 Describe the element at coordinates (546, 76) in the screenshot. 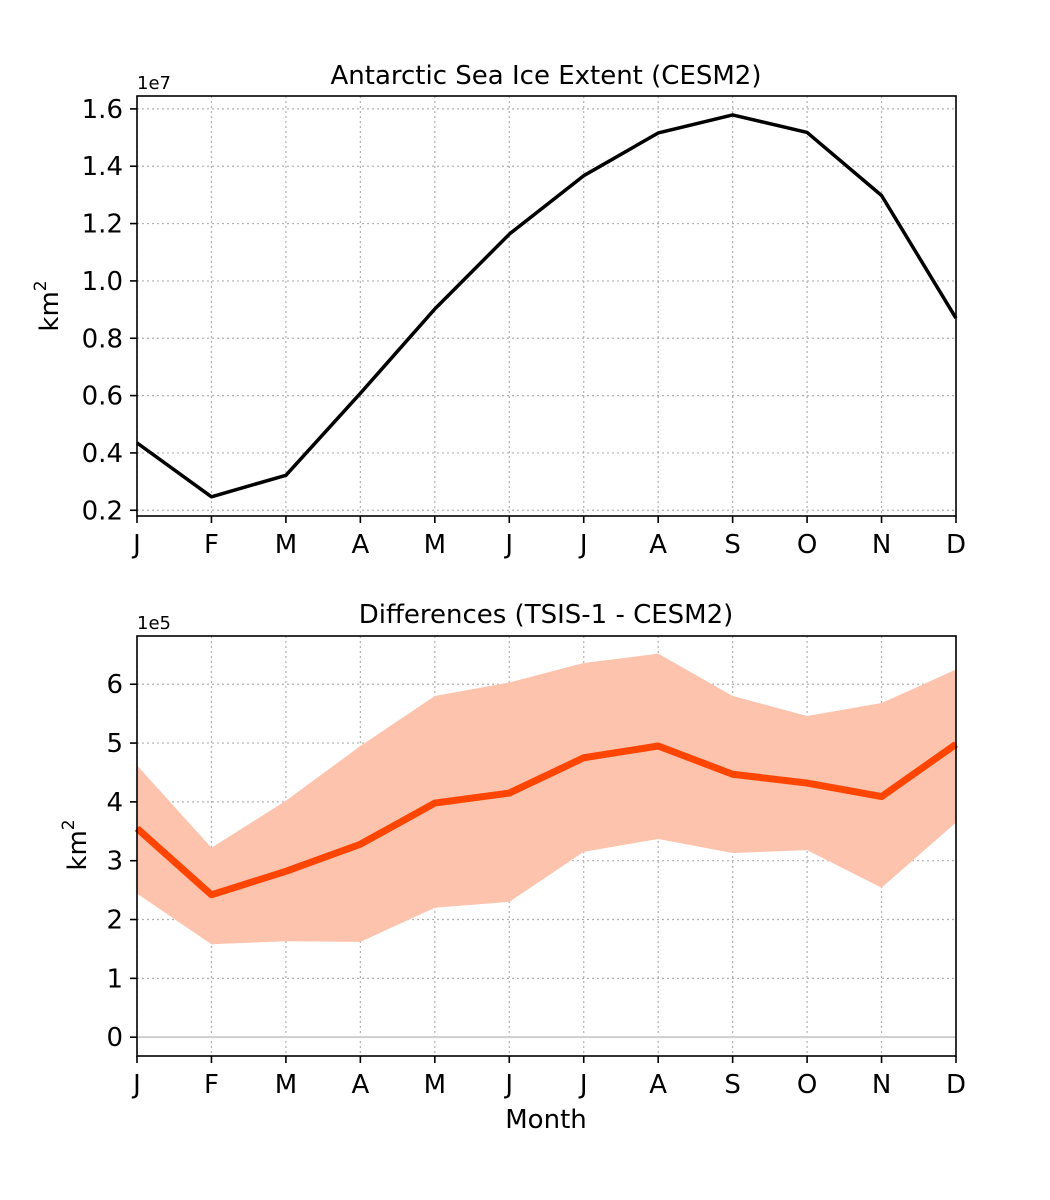

I see `chart-title: Antarctic Sea Ice Extent (CESM2)` at that location.